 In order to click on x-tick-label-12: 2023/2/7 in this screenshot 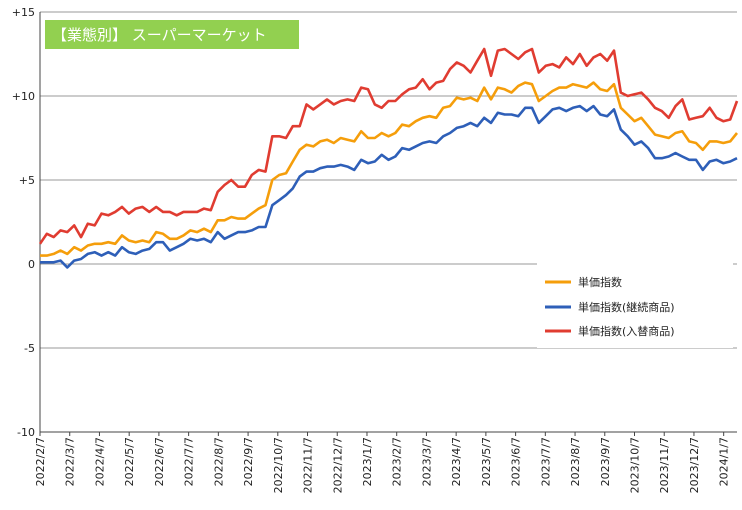, I will do `click(397, 461)`.